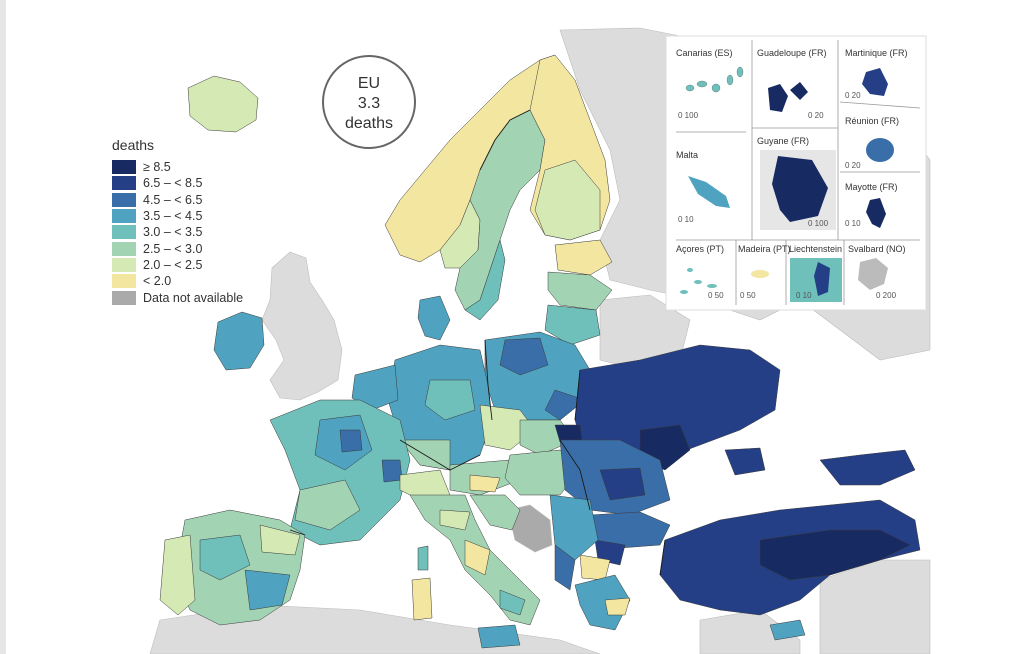  What do you see at coordinates (853, 95) in the screenshot?
I see `inset-scale-martinique: 0 20` at bounding box center [853, 95].